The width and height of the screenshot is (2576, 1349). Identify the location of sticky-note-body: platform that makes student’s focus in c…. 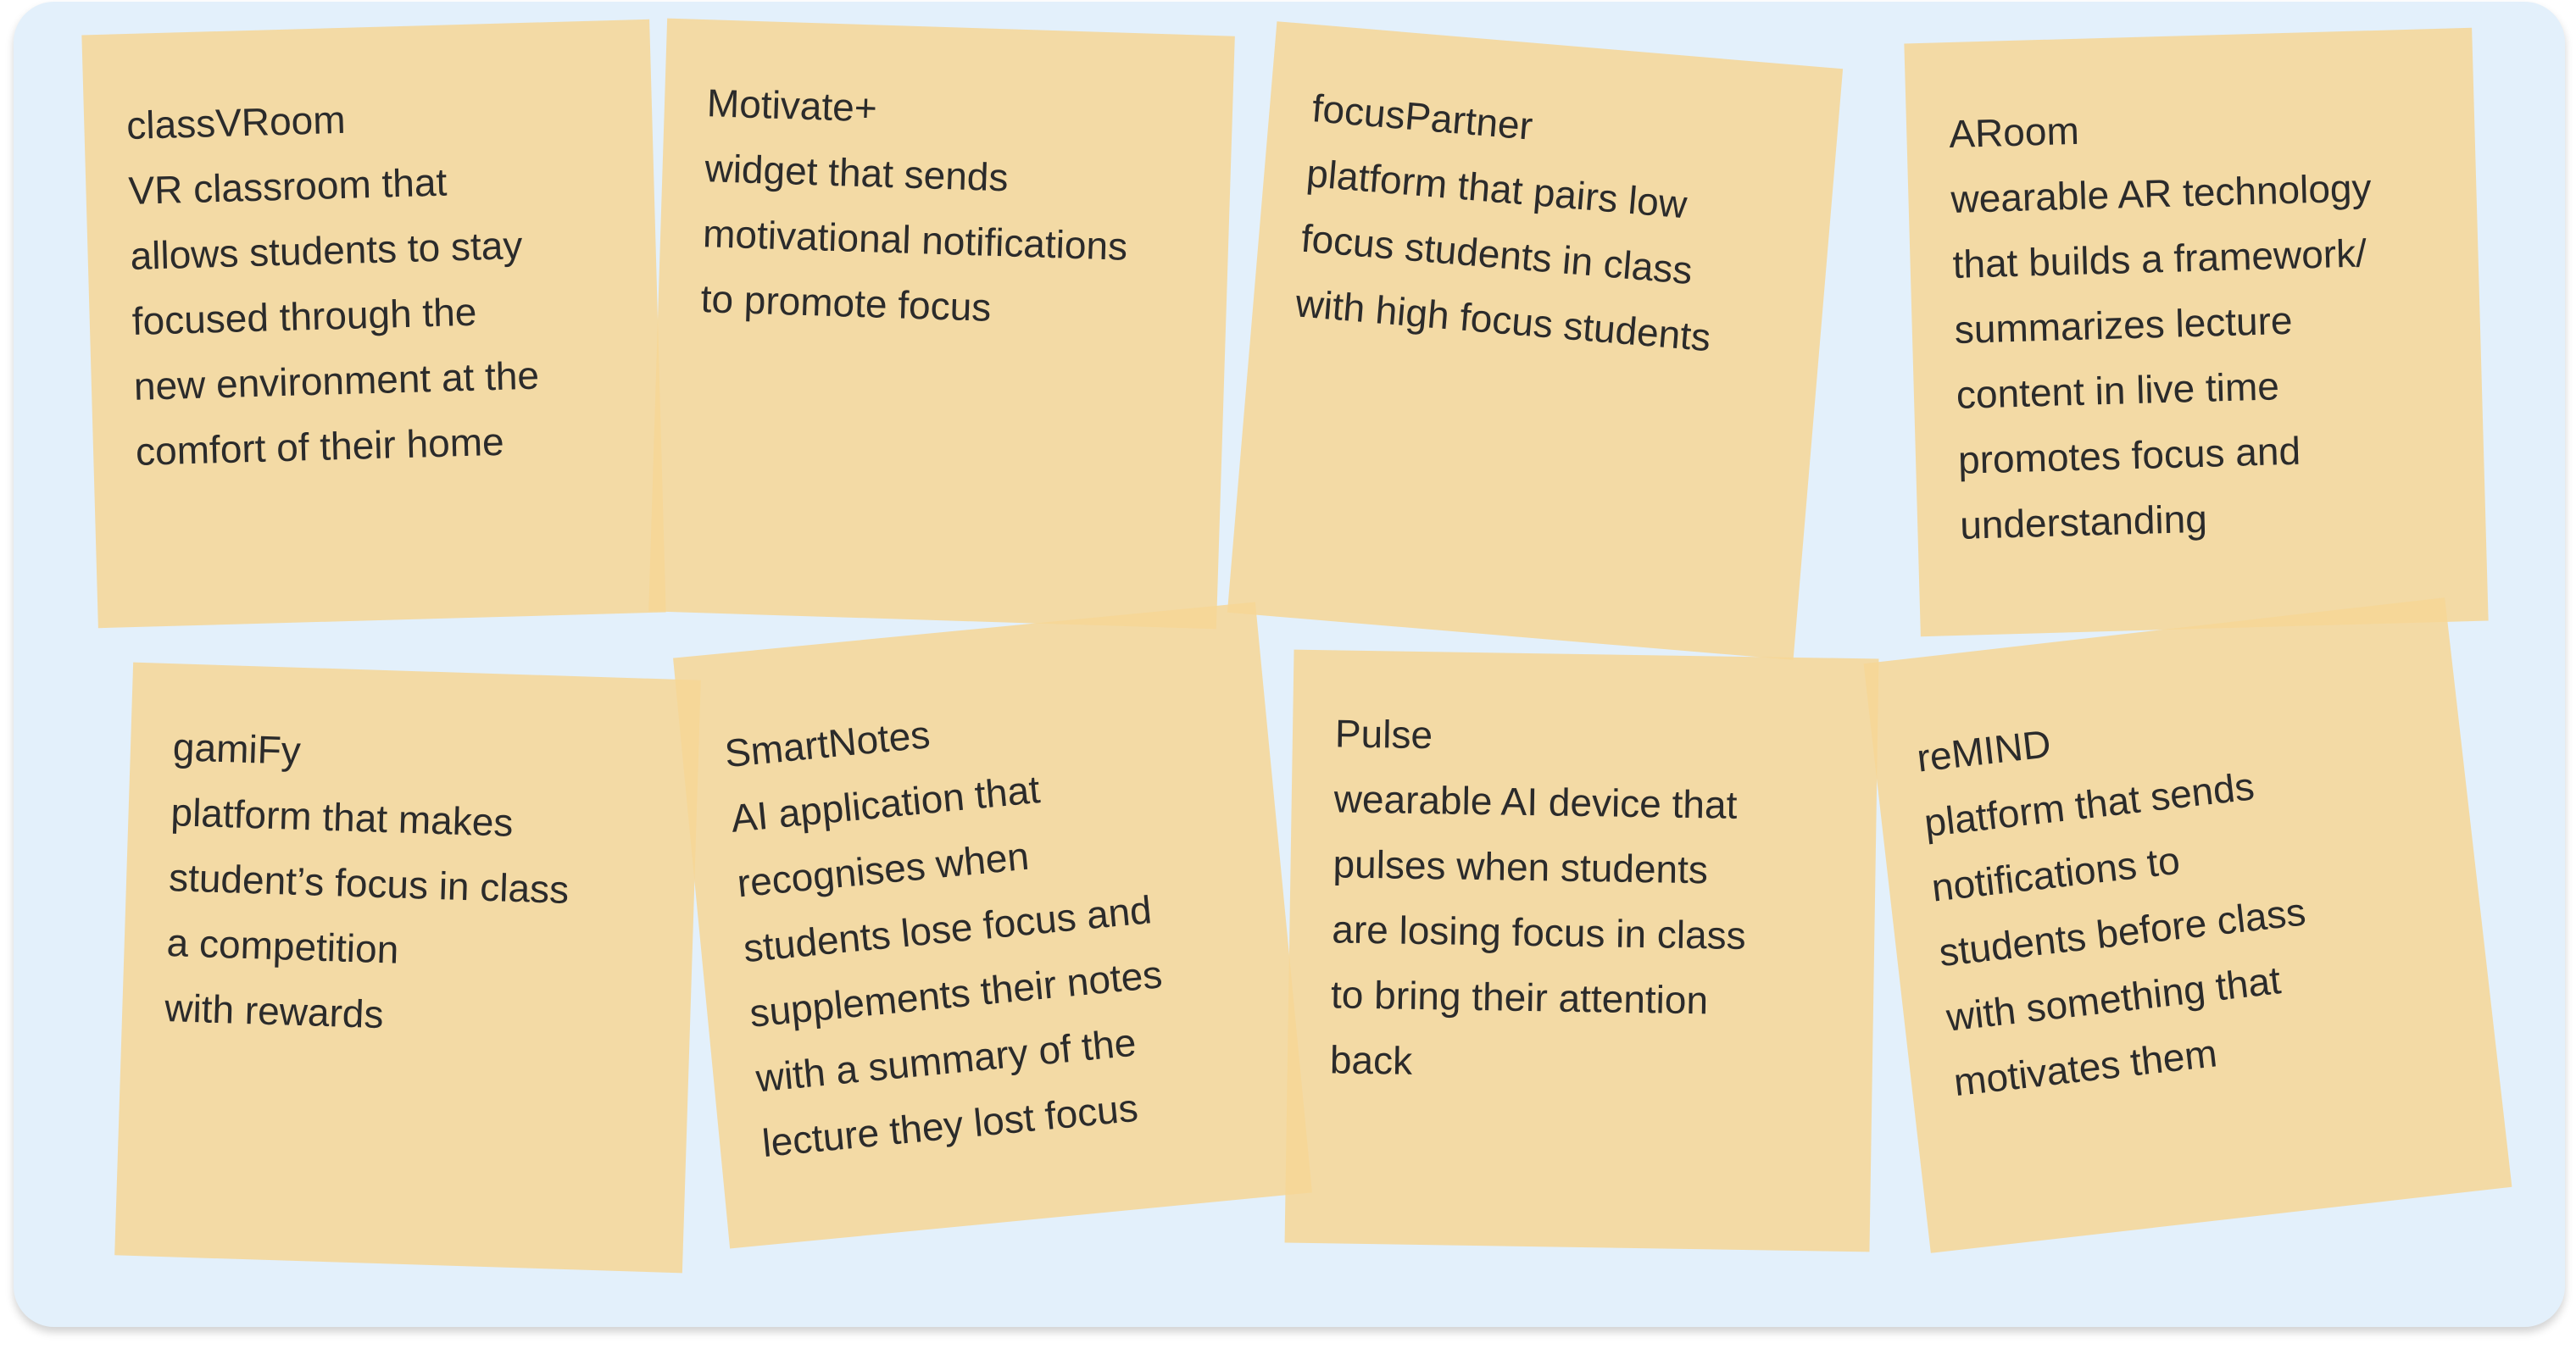
(367, 914).